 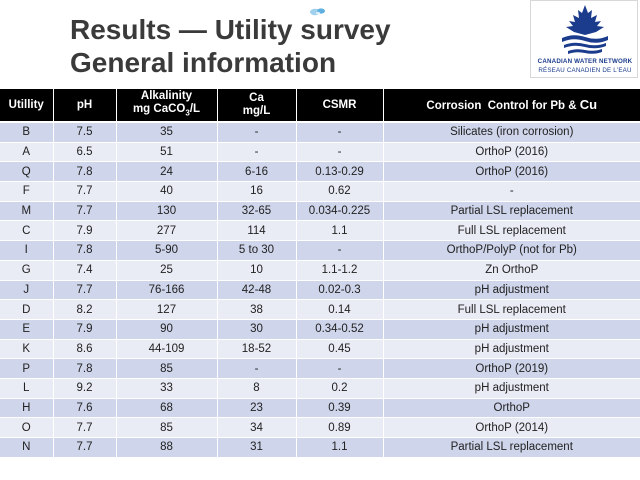 What do you see at coordinates (27, 231) in the screenshot?
I see `cell-utility: C` at bounding box center [27, 231].